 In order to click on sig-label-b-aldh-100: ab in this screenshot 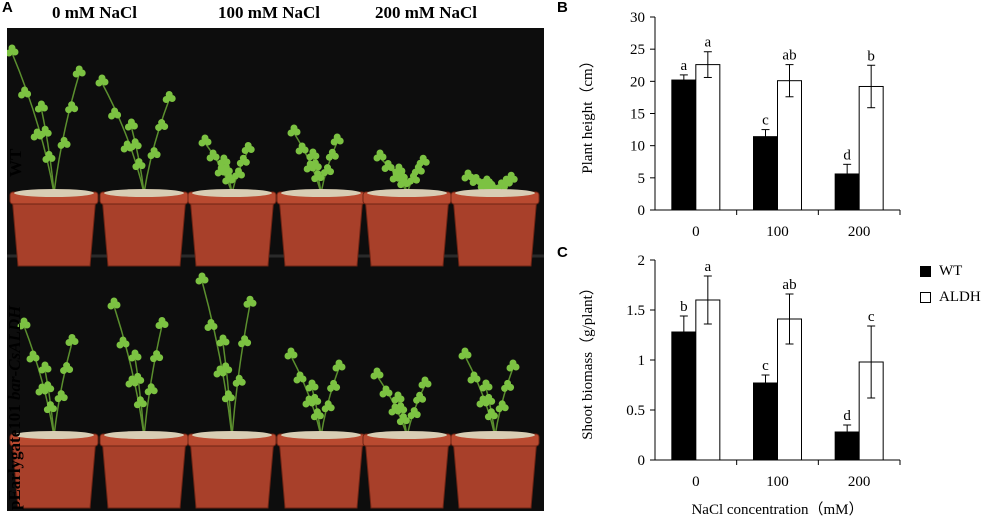, I will do `click(789, 56)`.